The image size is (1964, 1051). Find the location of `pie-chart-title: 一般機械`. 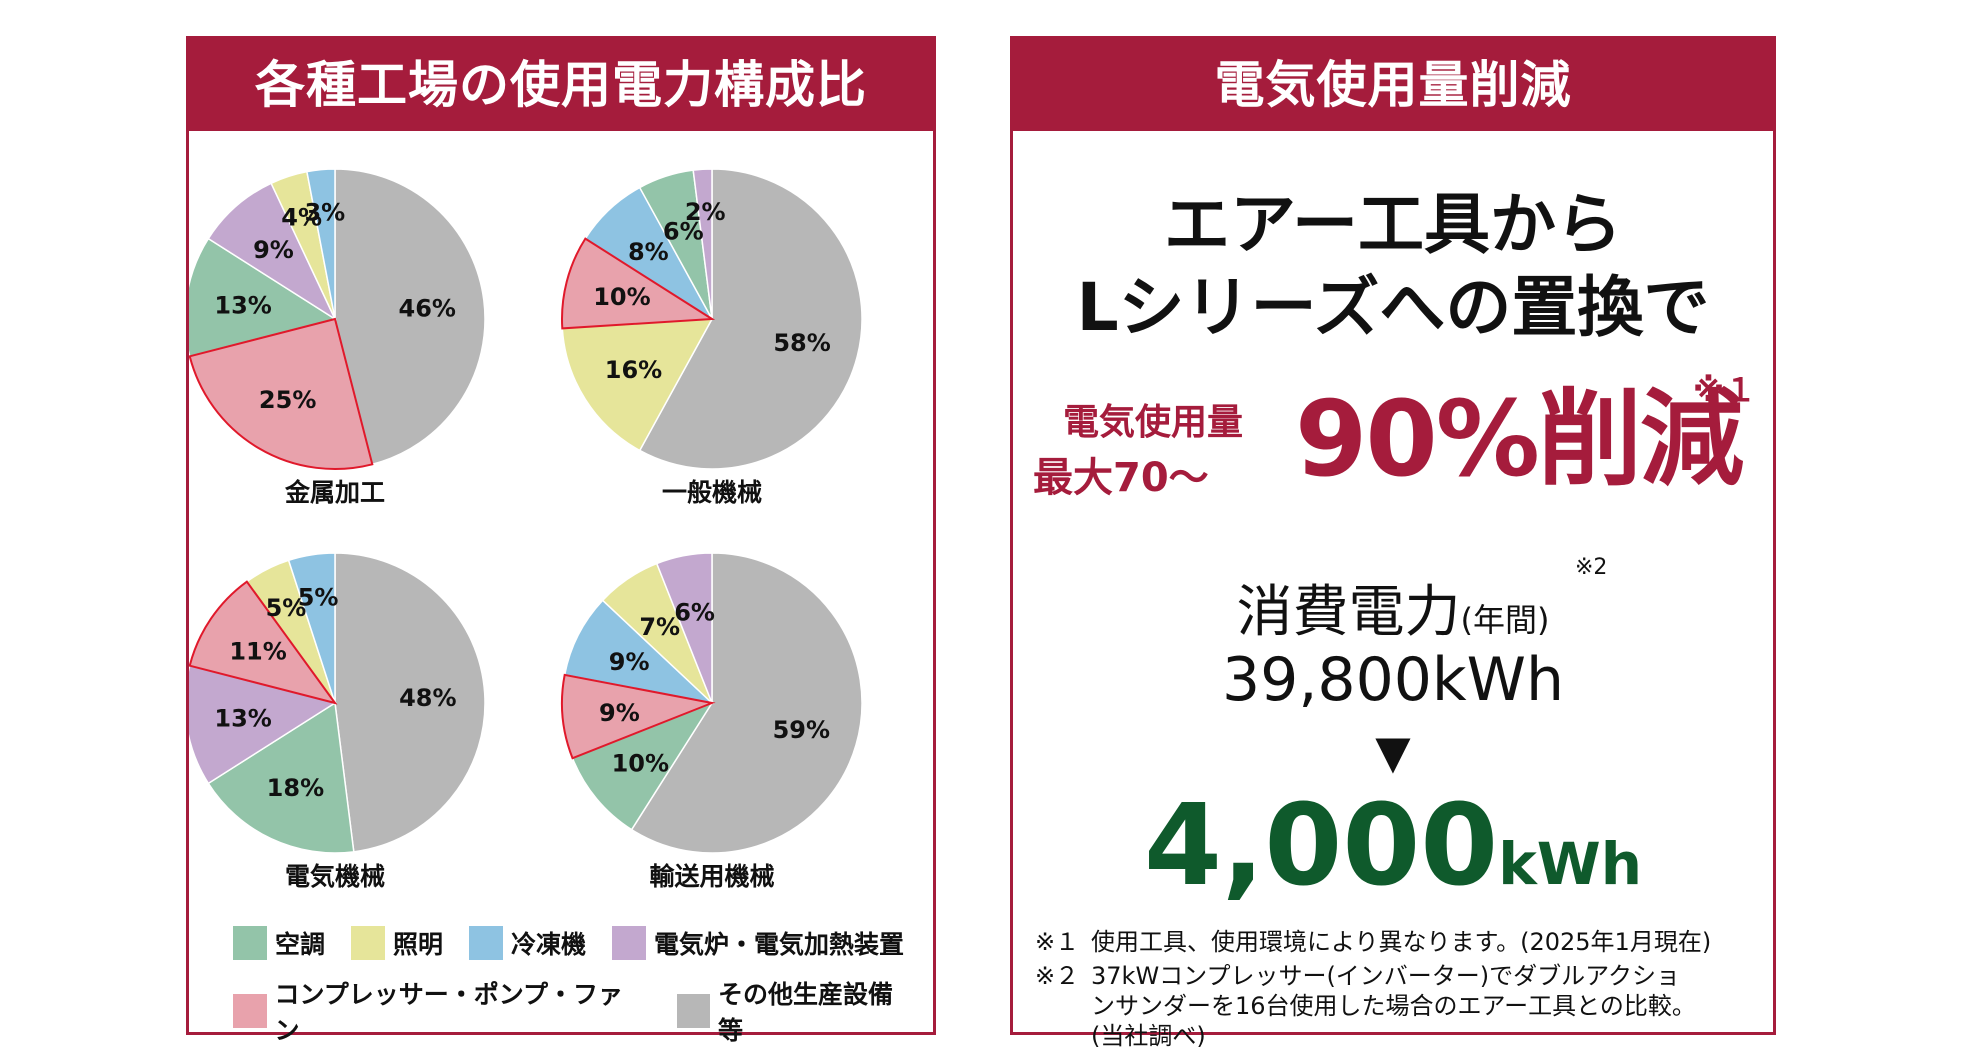

pie-chart-title: 一般機械 is located at coordinates (712, 492).